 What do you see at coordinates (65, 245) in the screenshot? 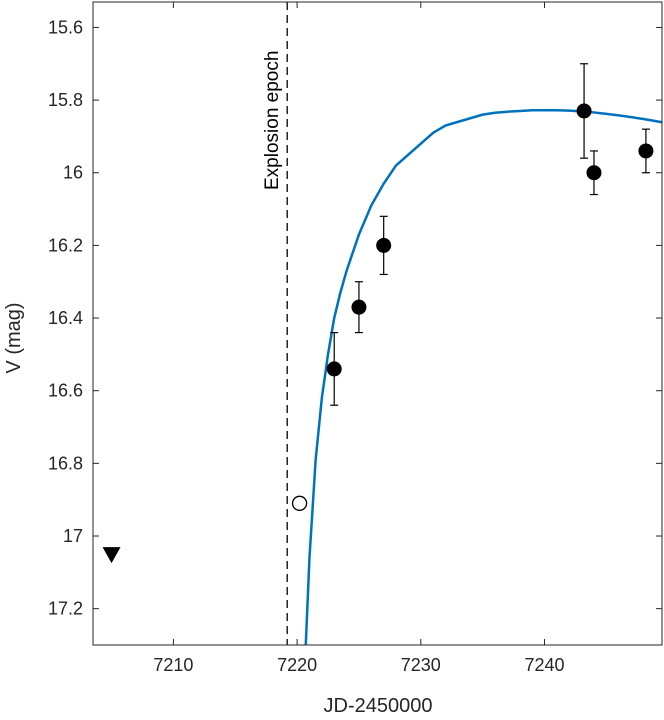
I see `y-tick-label: 16.2` at bounding box center [65, 245].